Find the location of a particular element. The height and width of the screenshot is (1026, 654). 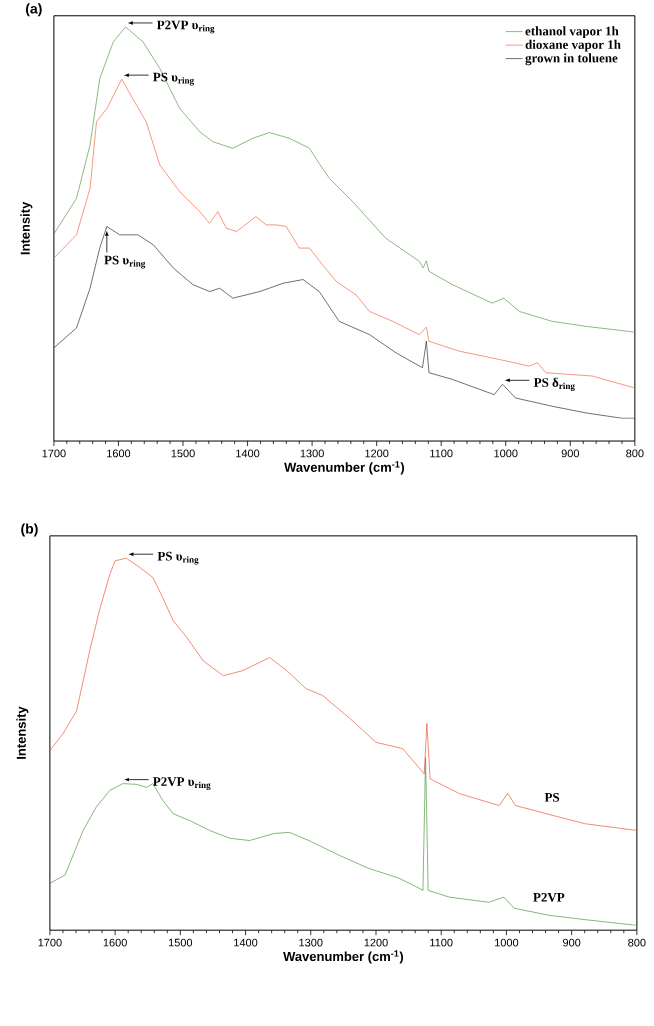

series-label: P2VP is located at coordinates (549, 897).